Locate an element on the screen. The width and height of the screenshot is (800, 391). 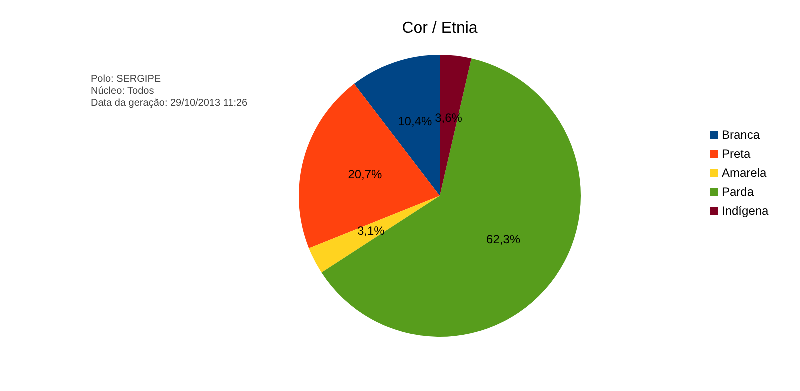
legend-label: Preta is located at coordinates (737, 154).